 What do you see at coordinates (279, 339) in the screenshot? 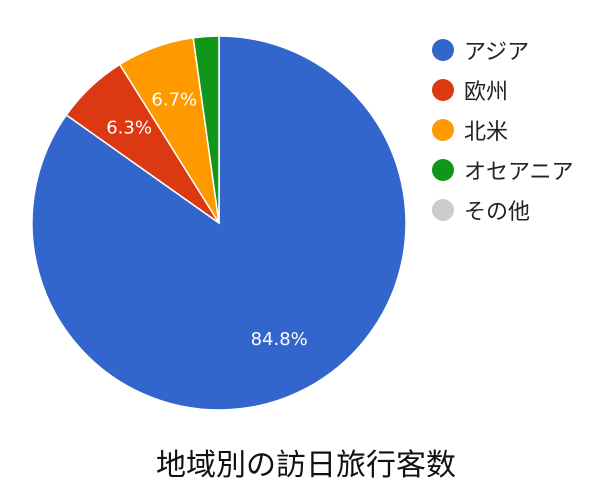
I see `pie-label-asia: 84.8%` at bounding box center [279, 339].